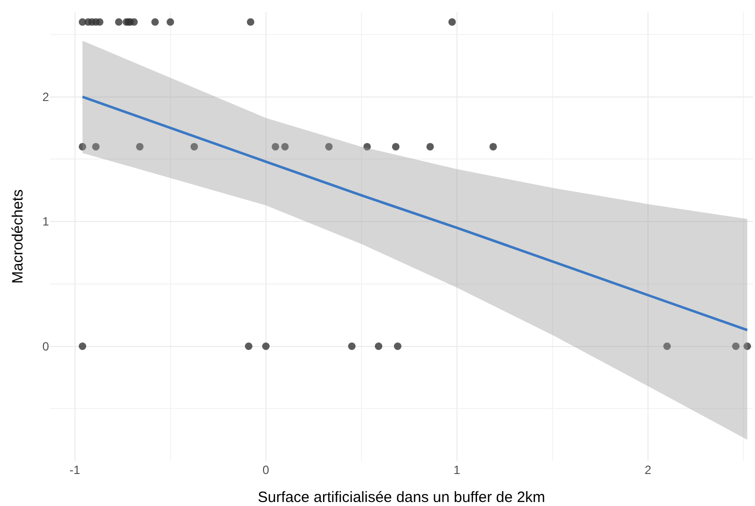 The image size is (755, 506). Describe the element at coordinates (266, 470) in the screenshot. I see `x-tick-label: 0` at that location.